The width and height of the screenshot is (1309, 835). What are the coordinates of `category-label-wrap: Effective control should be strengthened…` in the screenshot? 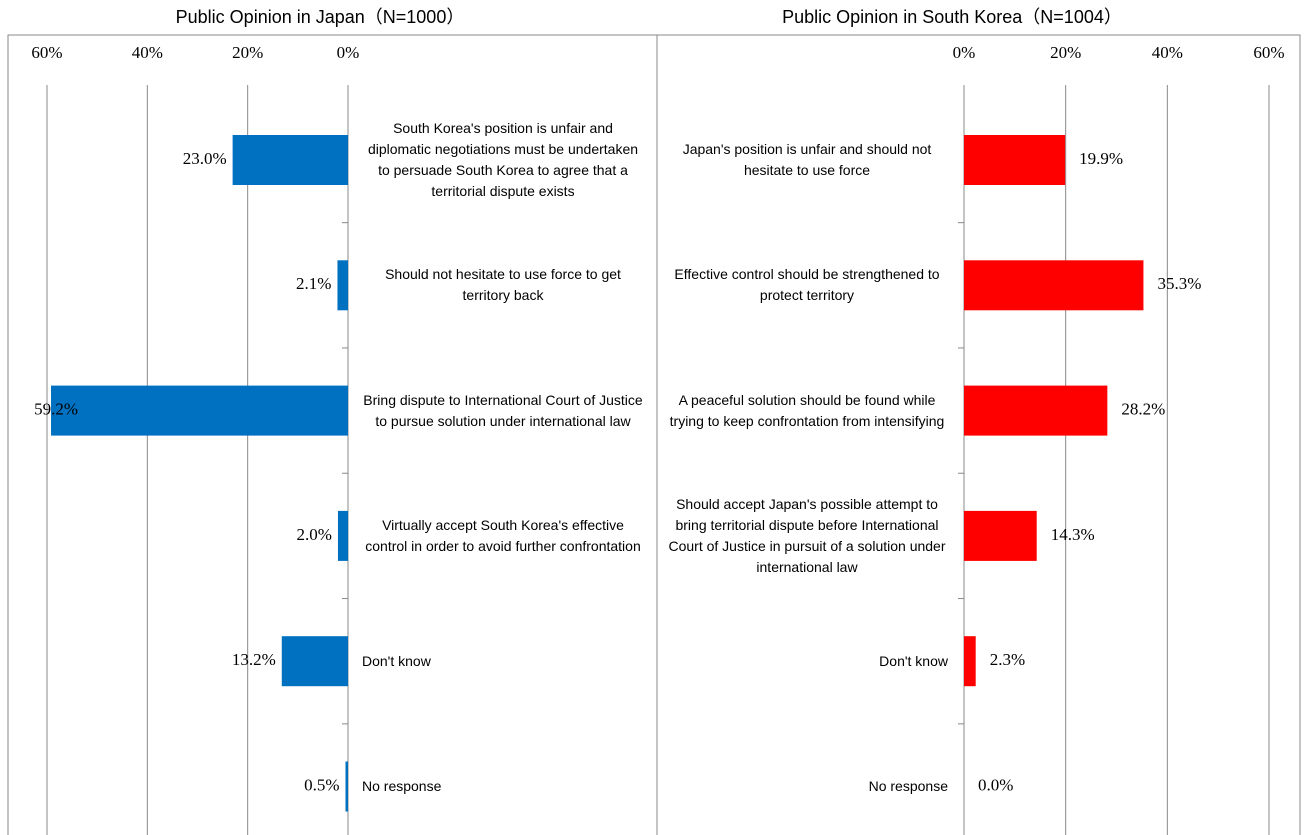 It's located at (806, 285).